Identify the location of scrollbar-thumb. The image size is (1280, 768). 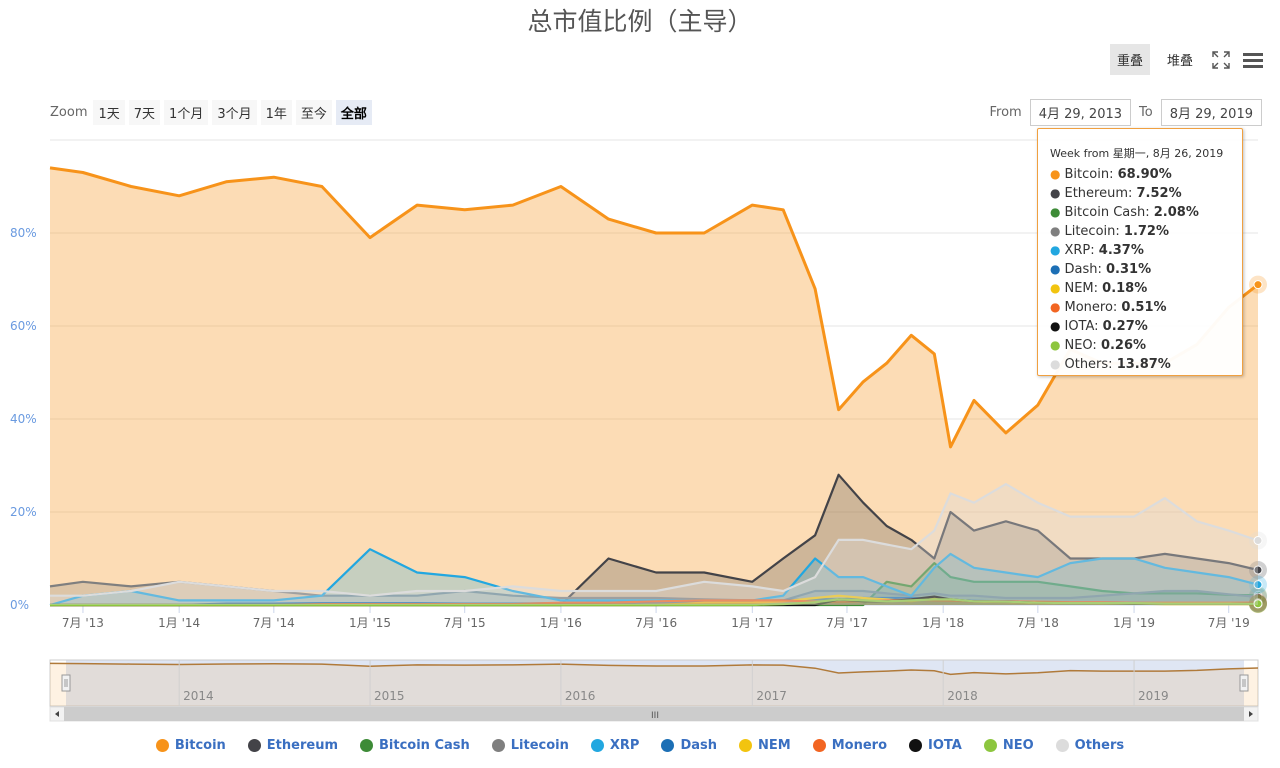
(654, 714).